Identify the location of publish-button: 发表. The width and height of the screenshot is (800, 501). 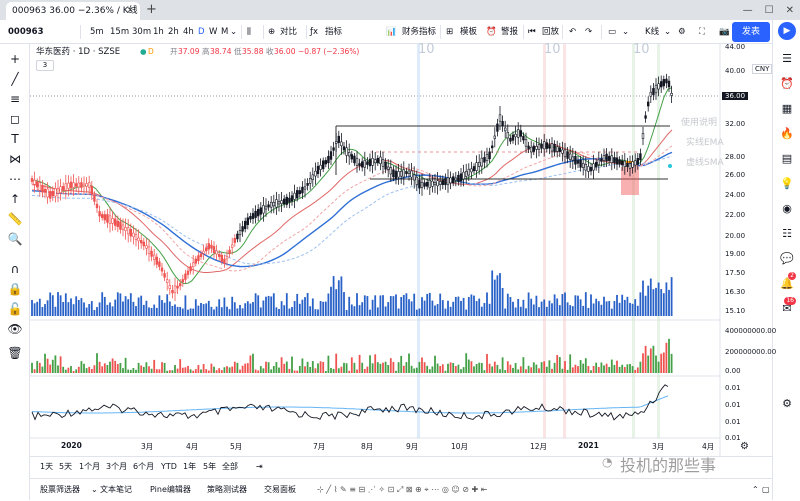
(751, 32).